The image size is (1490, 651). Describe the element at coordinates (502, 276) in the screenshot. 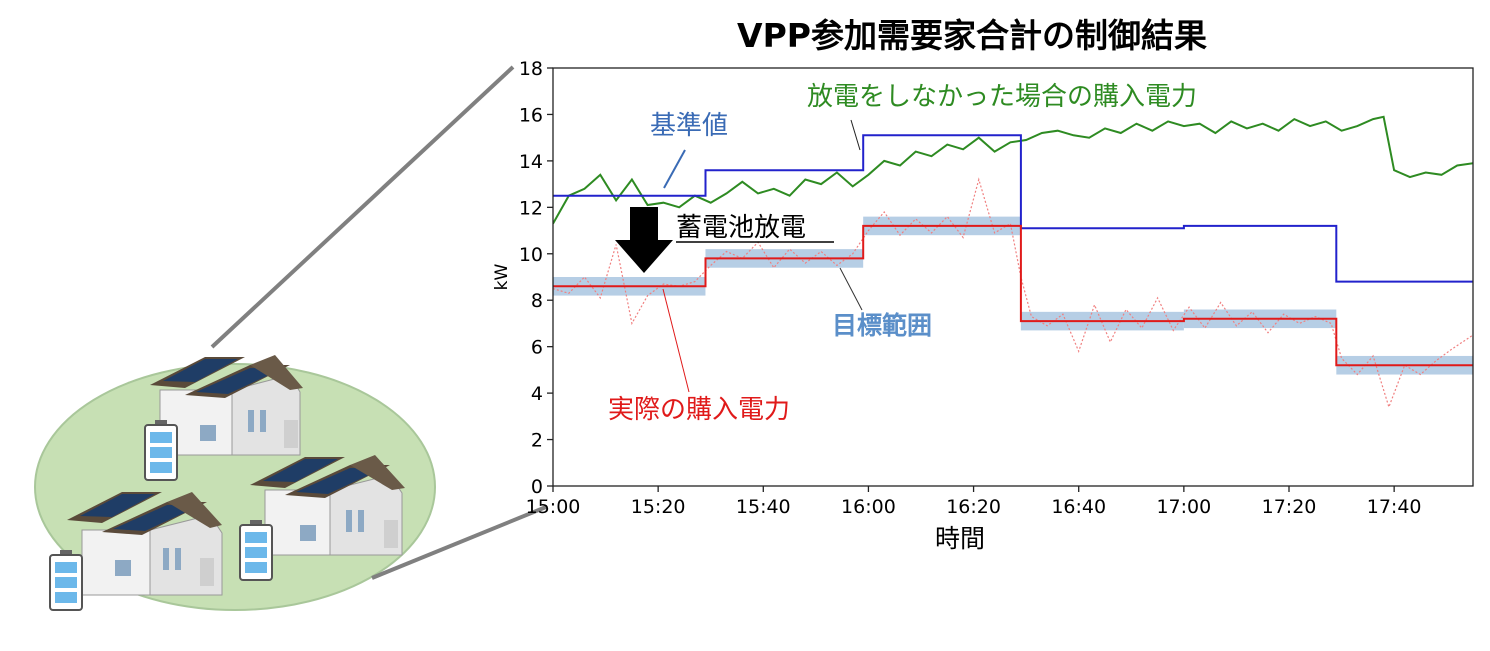

I see `y-axis-label: kW` at that location.